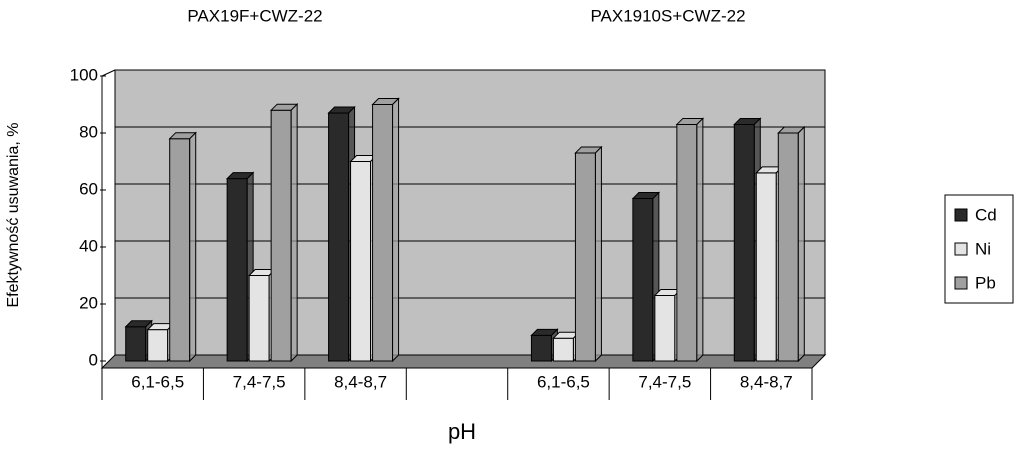 The height and width of the screenshot is (455, 1024). I want to click on y-axis-depth, so click(108, 73).